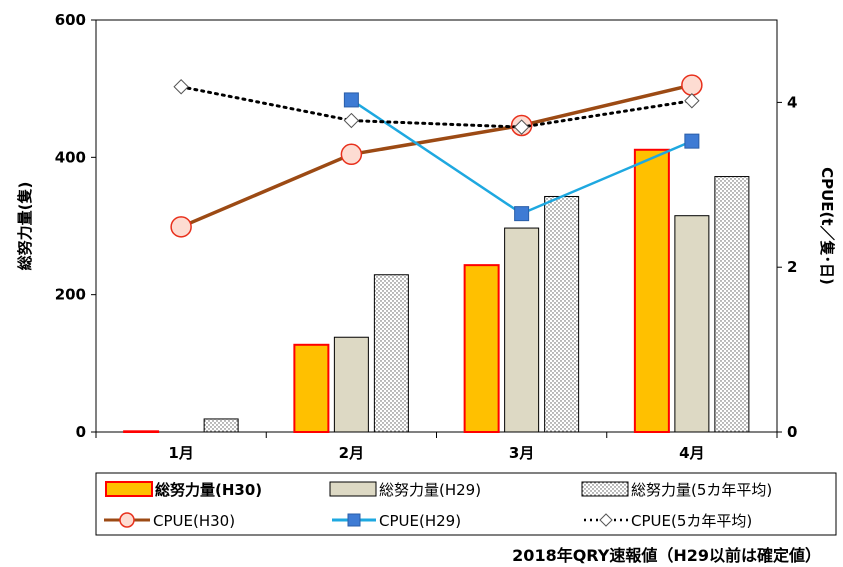 The image size is (843, 567). What do you see at coordinates (70, 295) in the screenshot?
I see `y-tick-label-1: 200` at bounding box center [70, 295].